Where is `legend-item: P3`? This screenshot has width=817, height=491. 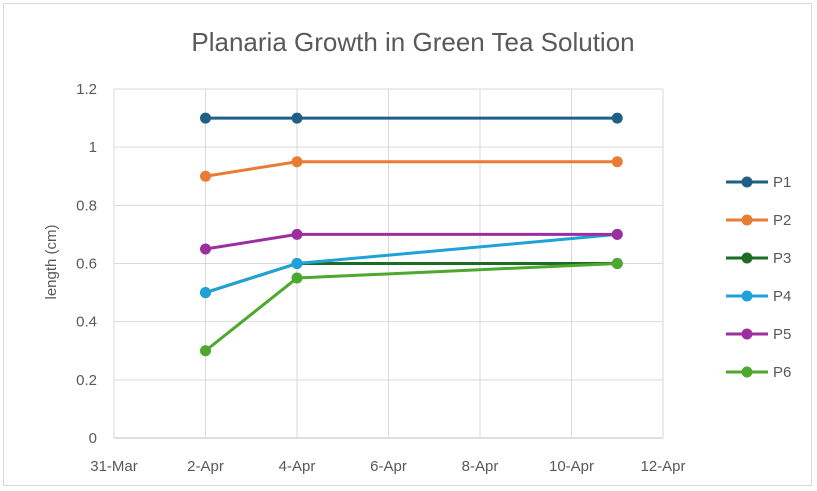 legend-item: P3 is located at coordinates (758, 258).